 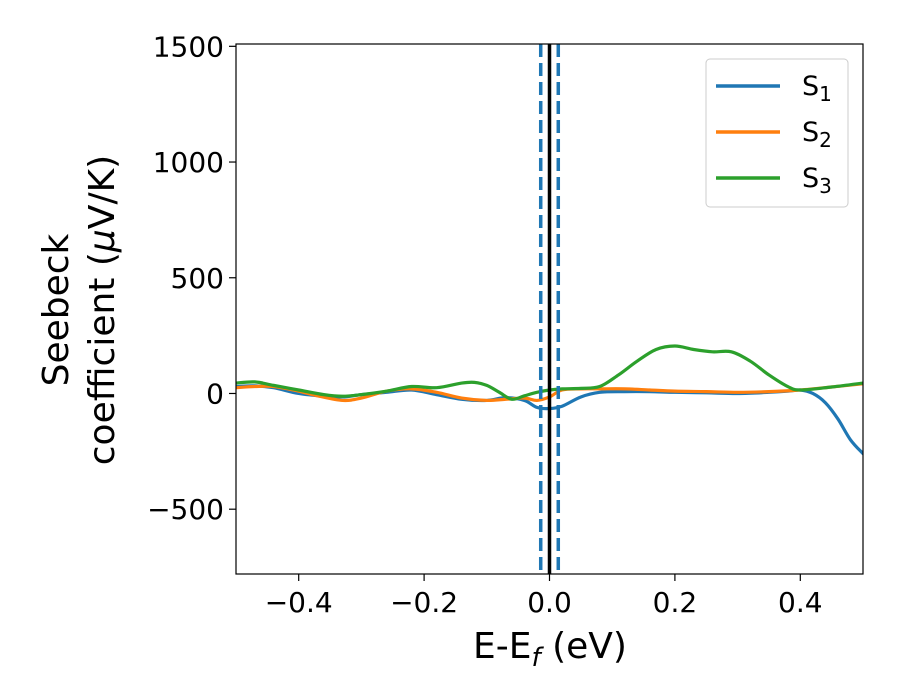 I want to click on x-axis-title-unit: (eV), so click(x=584, y=646).